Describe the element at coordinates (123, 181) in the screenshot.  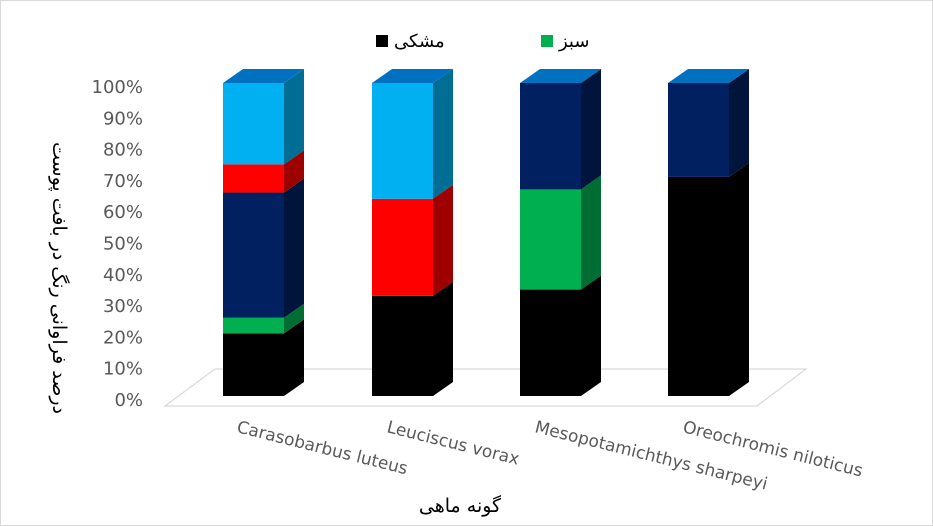
I see `y-tick-label: 70%` at that location.